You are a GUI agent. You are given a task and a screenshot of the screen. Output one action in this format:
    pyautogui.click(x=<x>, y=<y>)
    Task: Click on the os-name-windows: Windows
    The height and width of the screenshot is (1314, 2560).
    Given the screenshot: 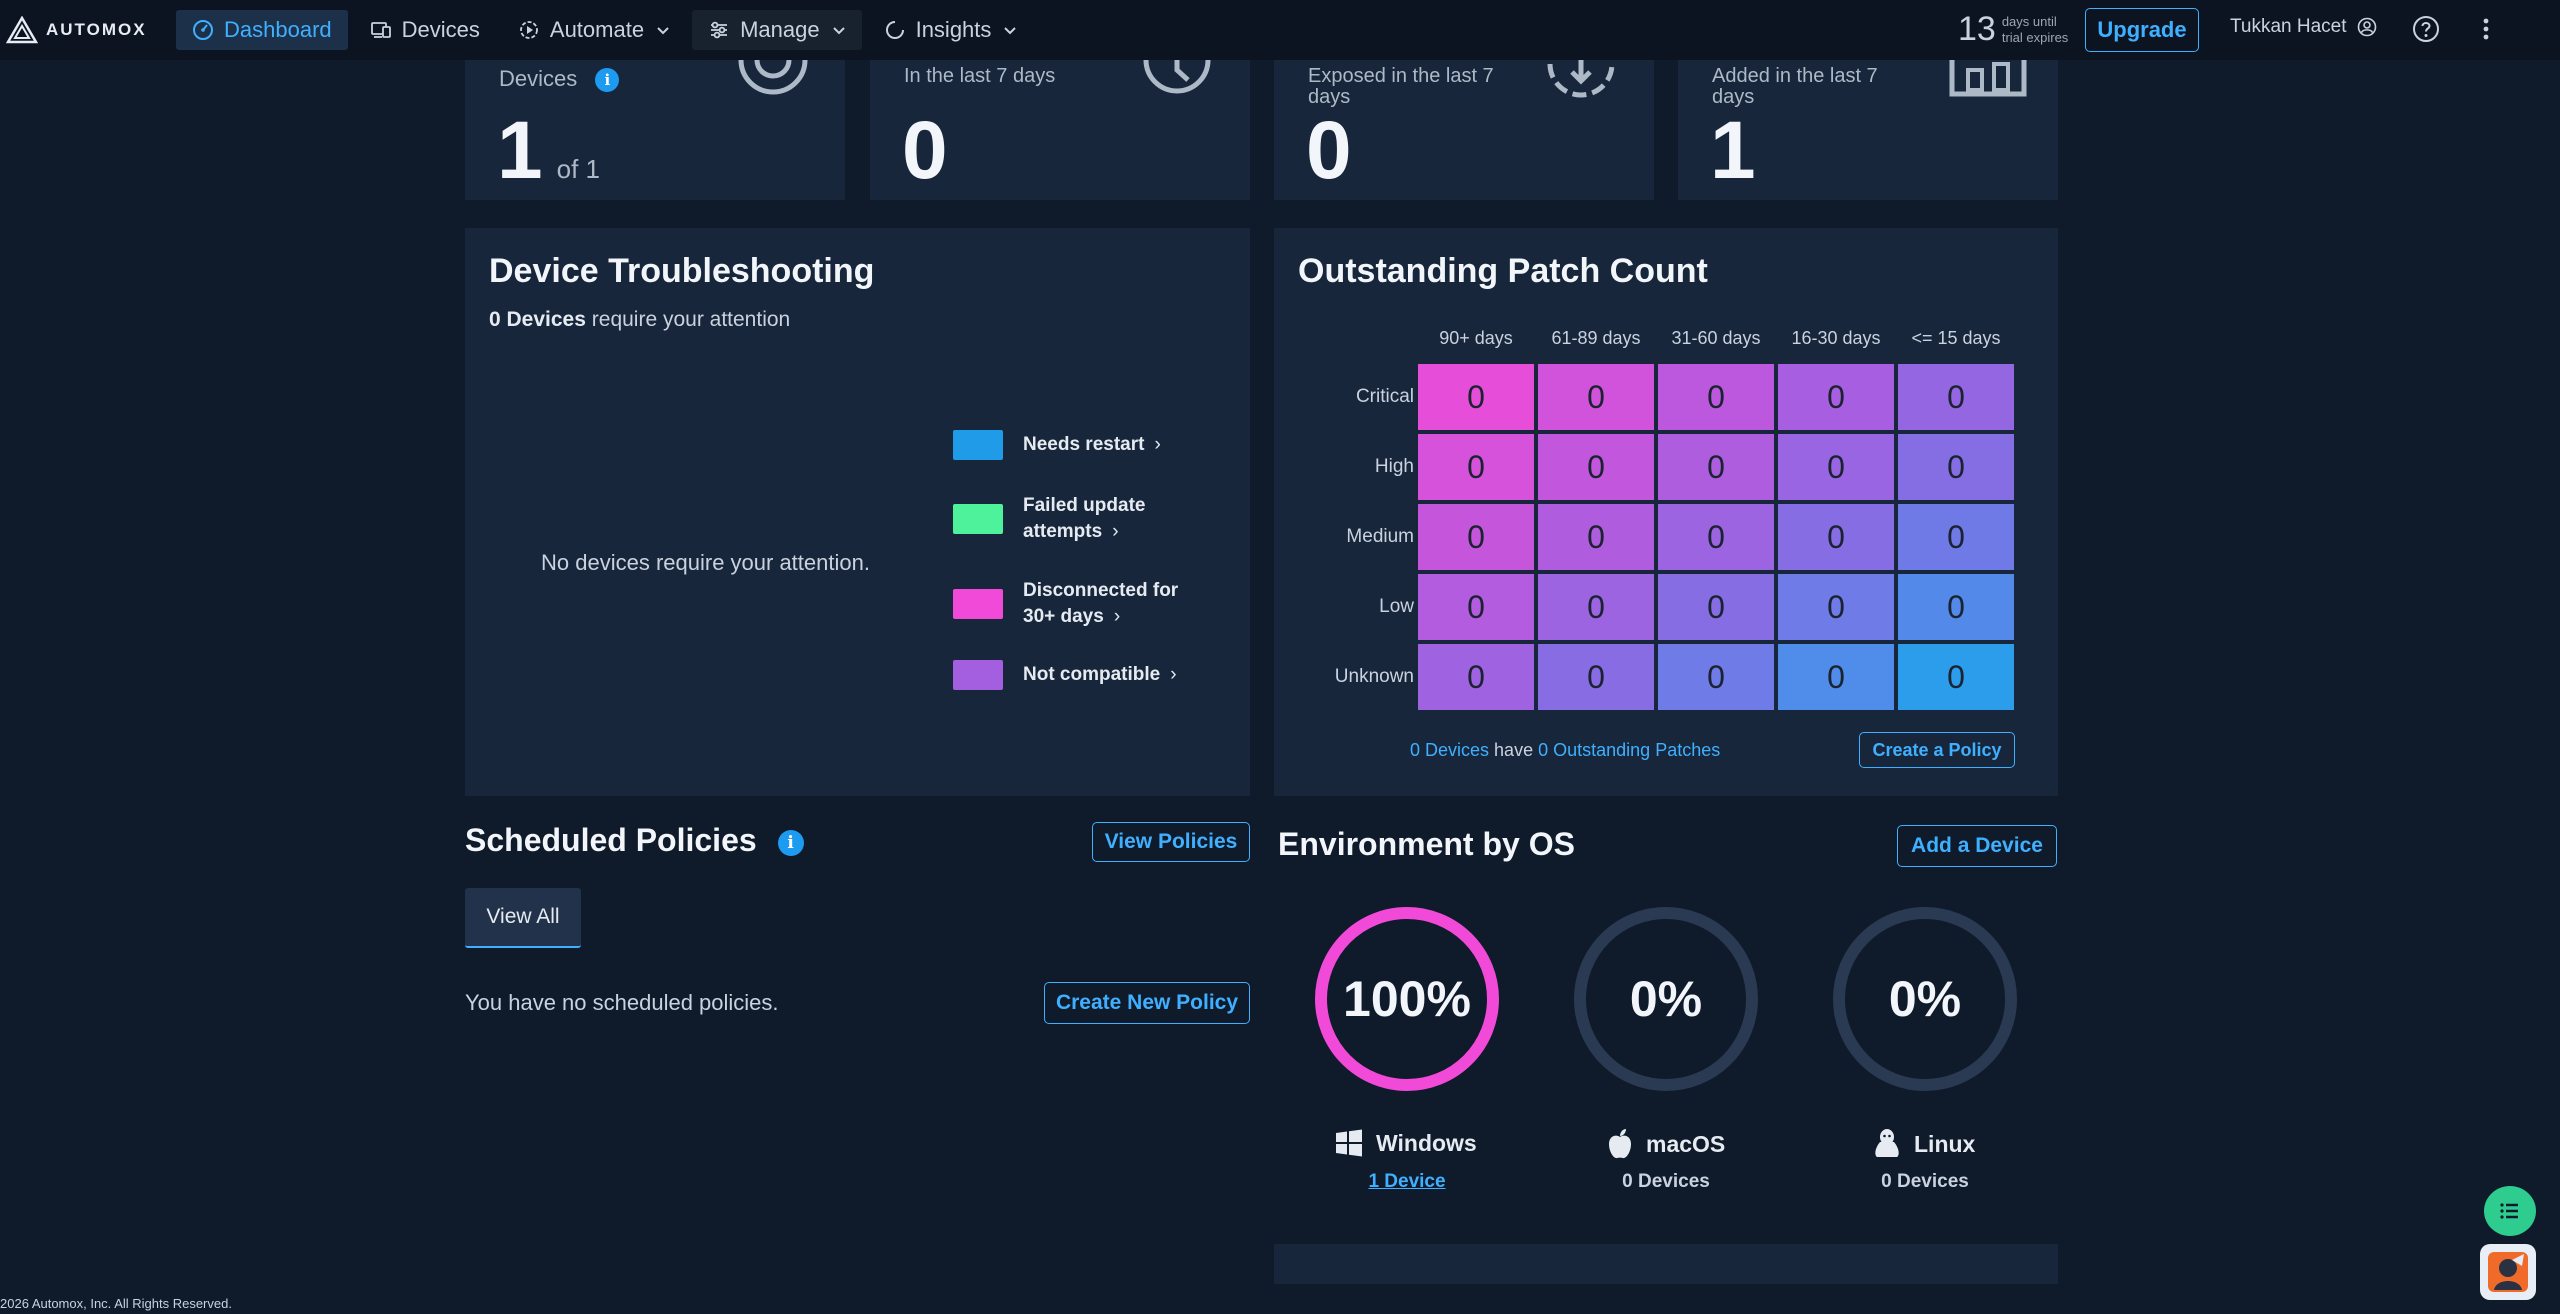 What is the action you would take?
    pyautogui.click(x=1405, y=1143)
    